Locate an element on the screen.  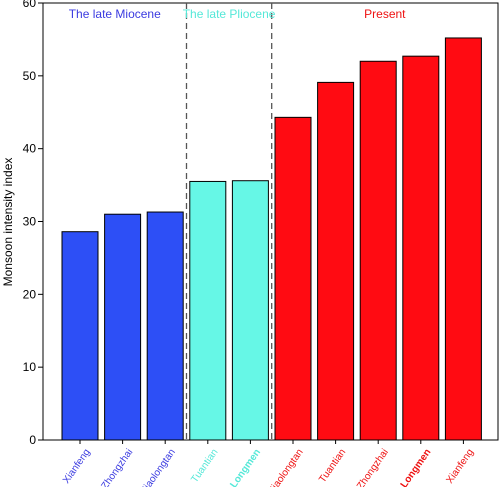
x-label-zhongzhai-1: Zhongzhai is located at coordinates (118, 467).